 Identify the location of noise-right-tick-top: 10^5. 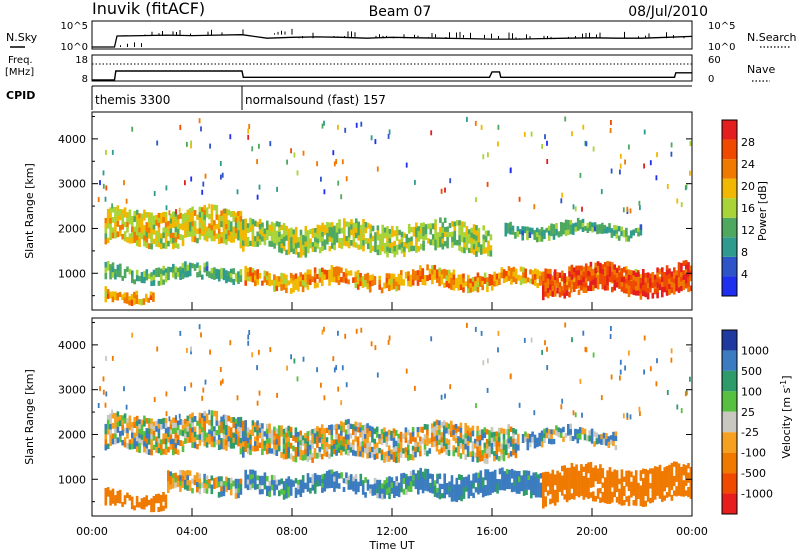
(721, 26).